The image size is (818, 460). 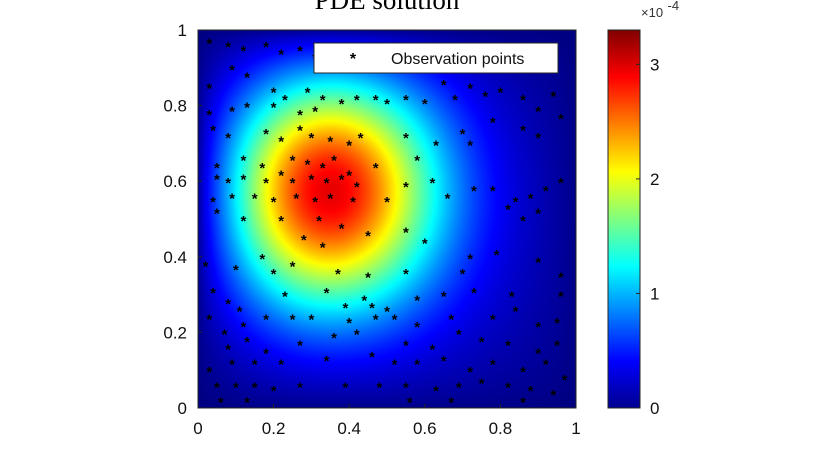 What do you see at coordinates (175, 181) in the screenshot?
I see `y-tick-label: 0.6` at bounding box center [175, 181].